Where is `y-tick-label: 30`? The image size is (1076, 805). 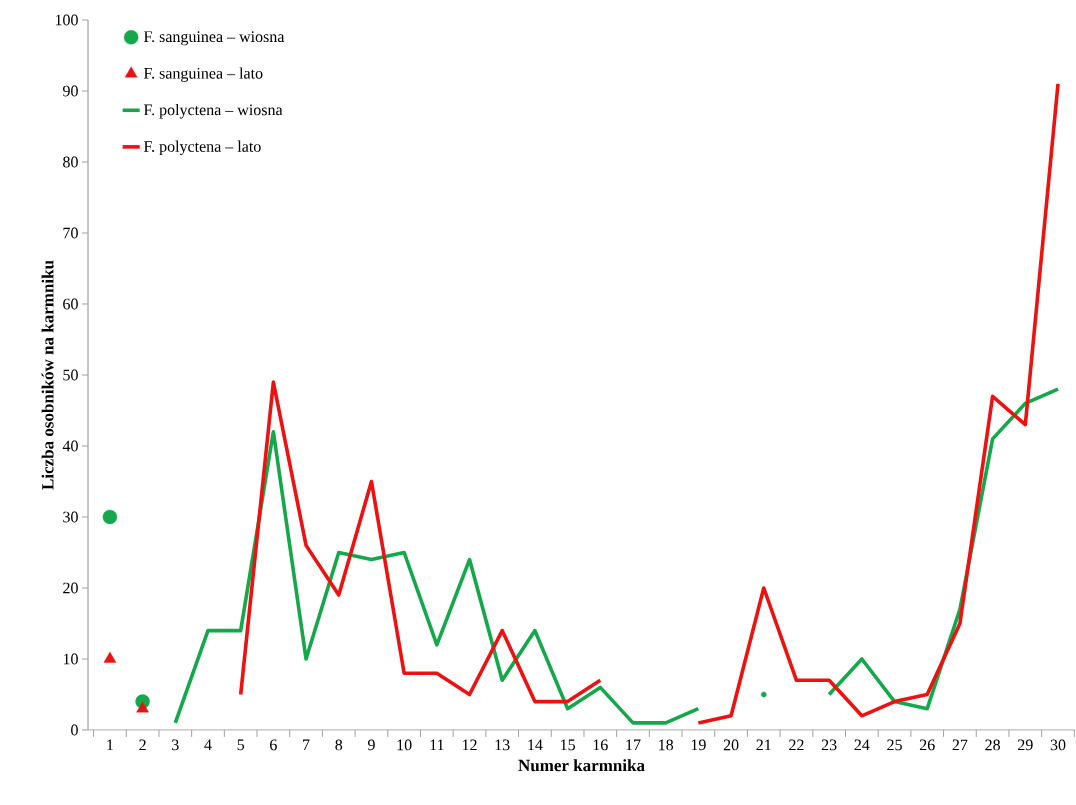
y-tick-label: 30 is located at coordinates (70, 517).